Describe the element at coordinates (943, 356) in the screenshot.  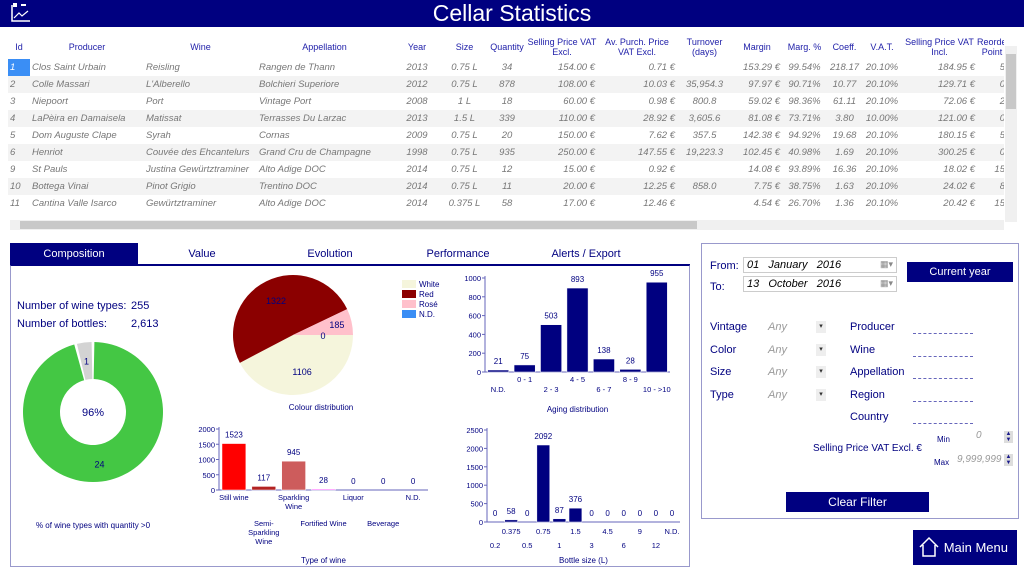
I see `wine-input` at that location.